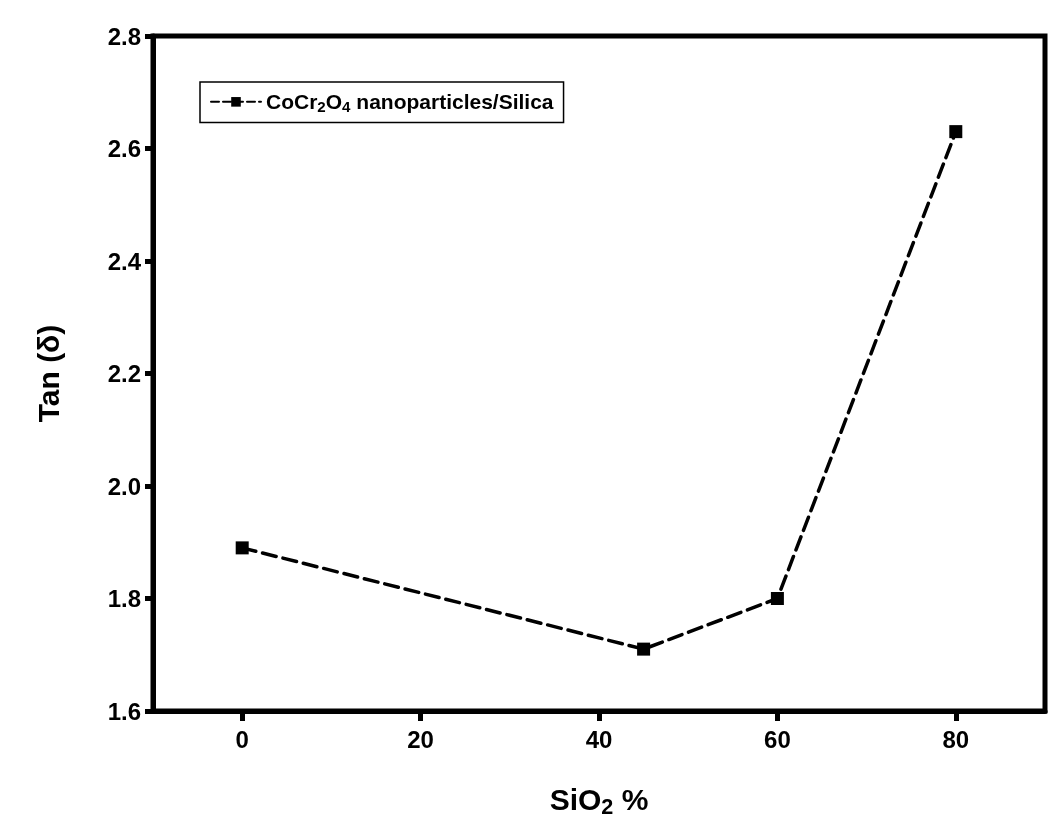 This screenshot has width=1051, height=836. What do you see at coordinates (599, 739) in the screenshot?
I see `x-tick-label: 40` at bounding box center [599, 739].